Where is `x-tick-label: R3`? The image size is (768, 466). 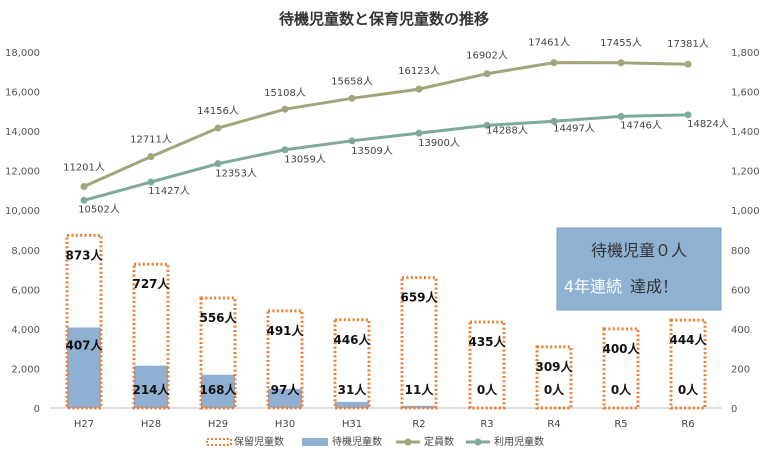 x-tick-label: R3 is located at coordinates (486, 424).